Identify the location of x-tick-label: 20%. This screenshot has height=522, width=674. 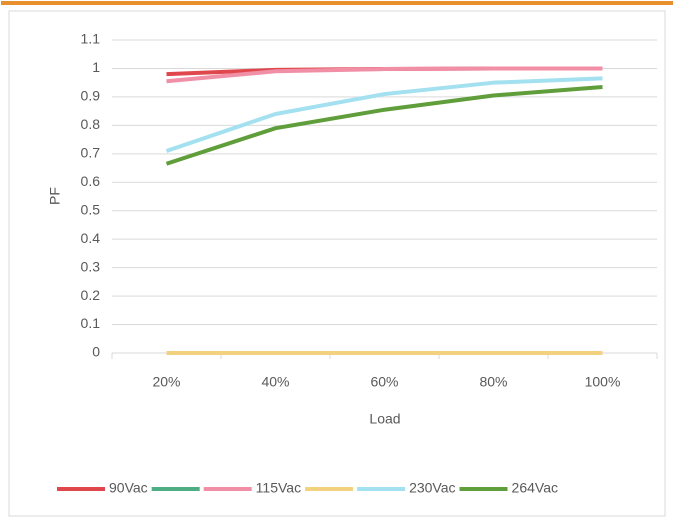
(166, 382).